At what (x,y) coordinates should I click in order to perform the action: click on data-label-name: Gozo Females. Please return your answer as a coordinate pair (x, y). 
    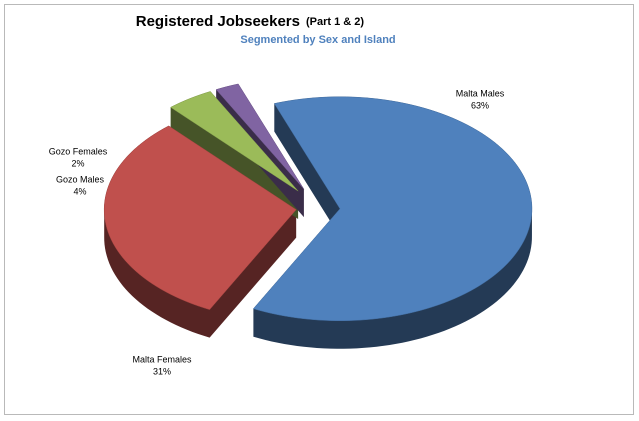
    Looking at the image, I should click on (78, 151).